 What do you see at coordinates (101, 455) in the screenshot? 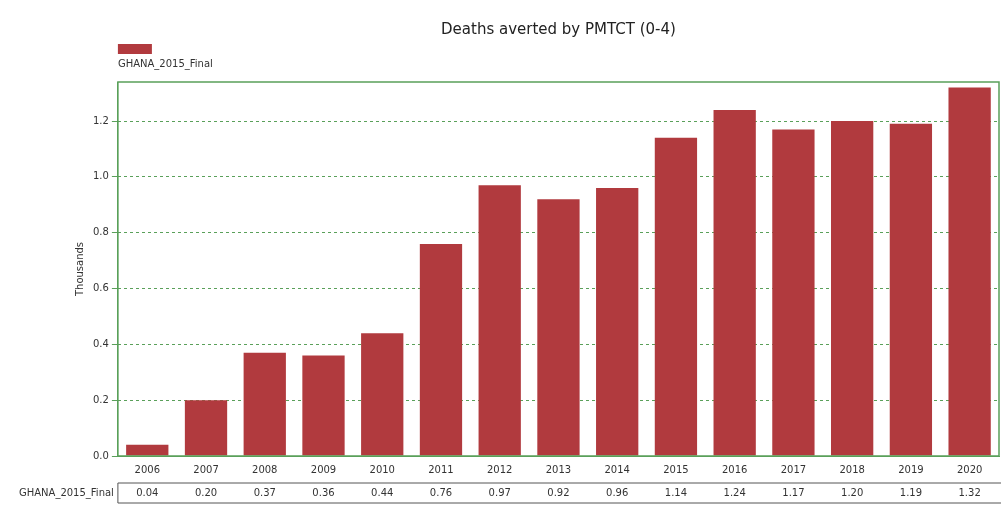
I see `y-tick-label: 0.0` at bounding box center [101, 455].